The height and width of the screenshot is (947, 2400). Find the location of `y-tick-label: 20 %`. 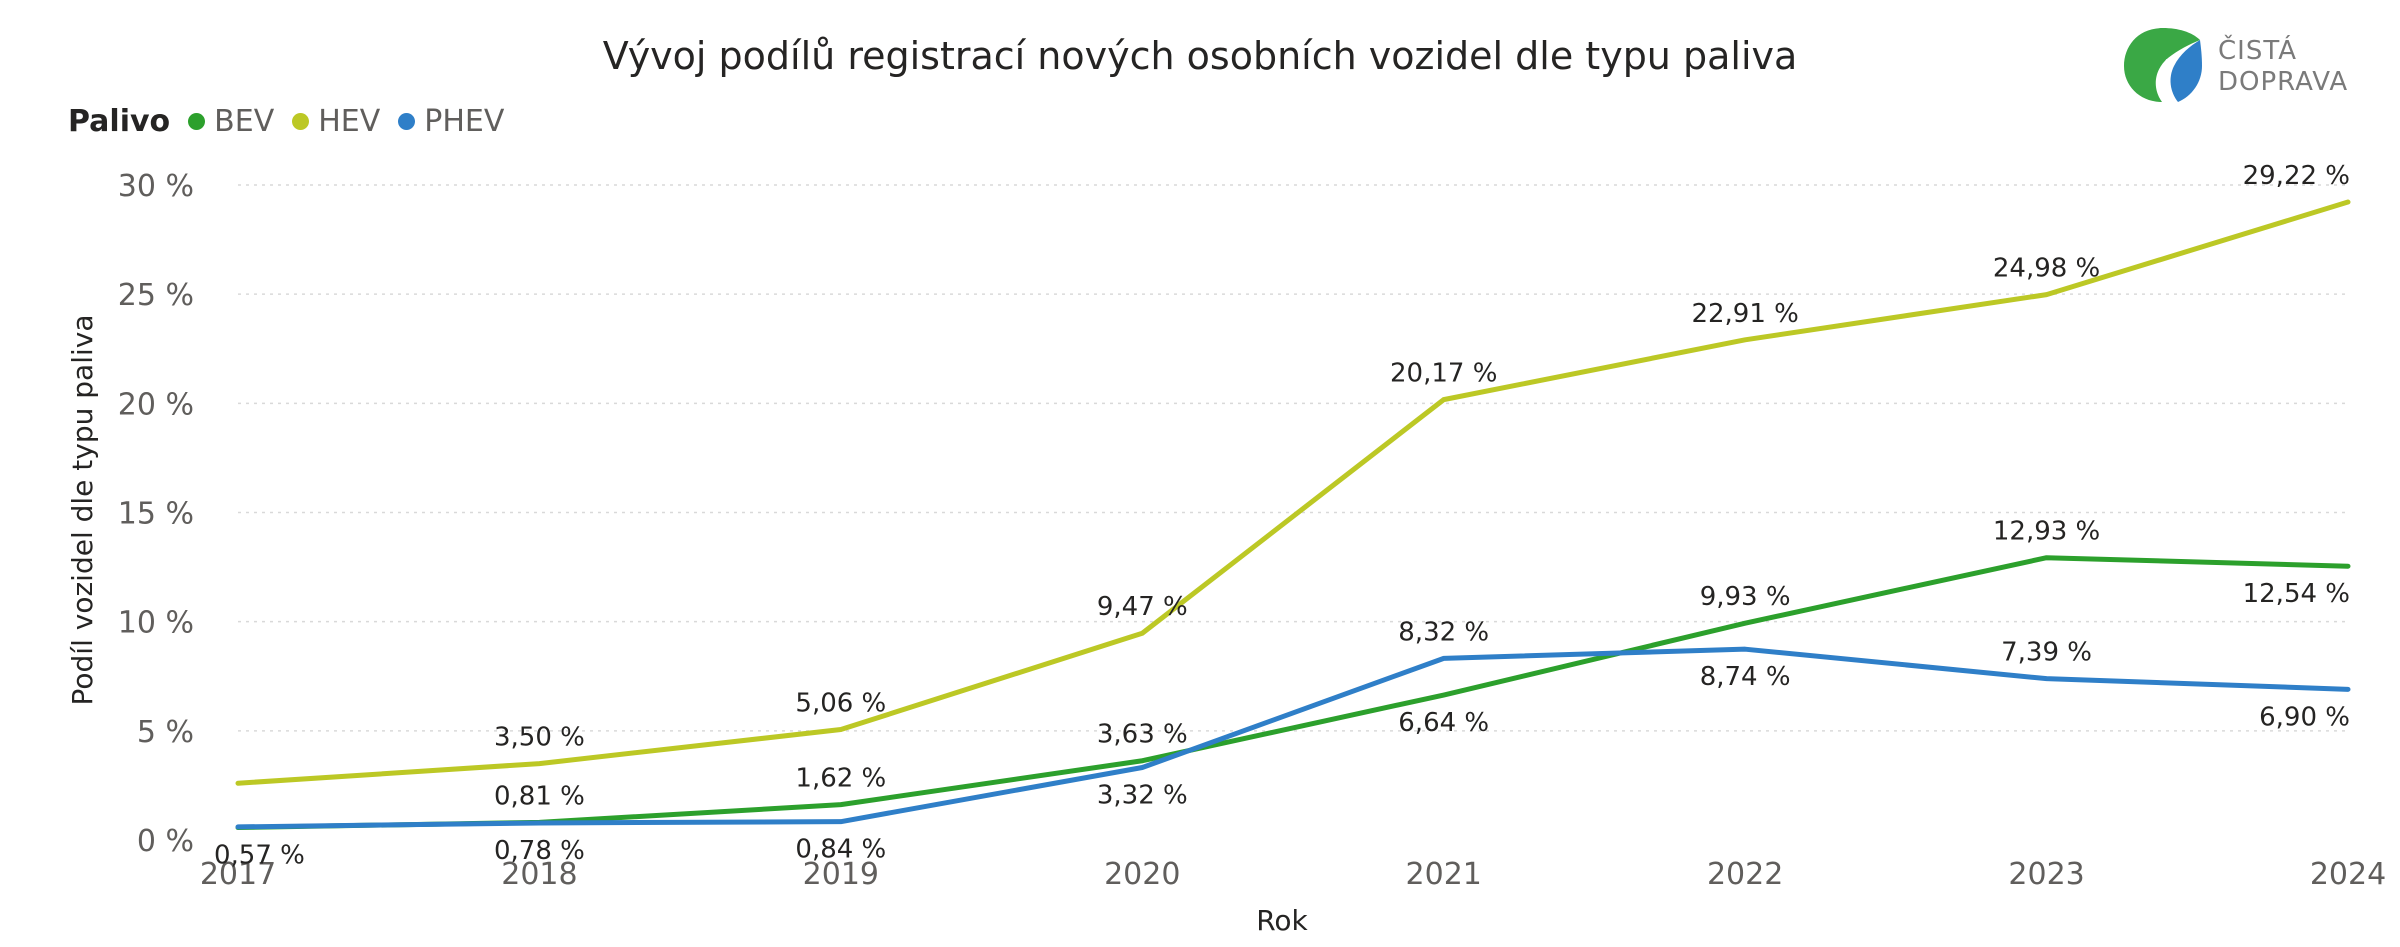

y-tick-label: 20 % is located at coordinates (156, 404).